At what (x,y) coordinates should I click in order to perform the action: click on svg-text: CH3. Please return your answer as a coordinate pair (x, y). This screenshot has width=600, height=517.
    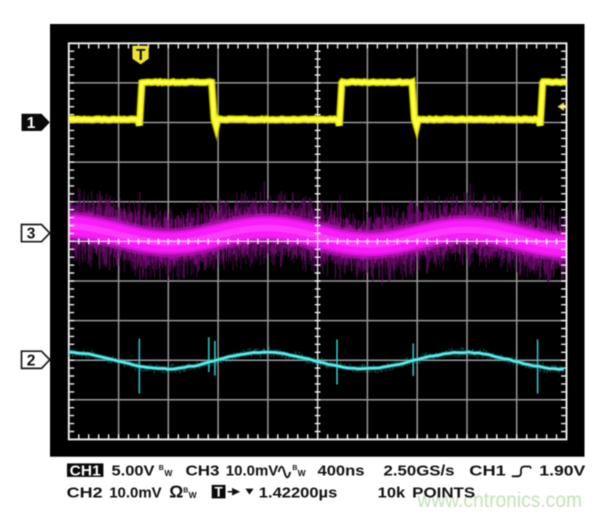
    Looking at the image, I should click on (203, 471).